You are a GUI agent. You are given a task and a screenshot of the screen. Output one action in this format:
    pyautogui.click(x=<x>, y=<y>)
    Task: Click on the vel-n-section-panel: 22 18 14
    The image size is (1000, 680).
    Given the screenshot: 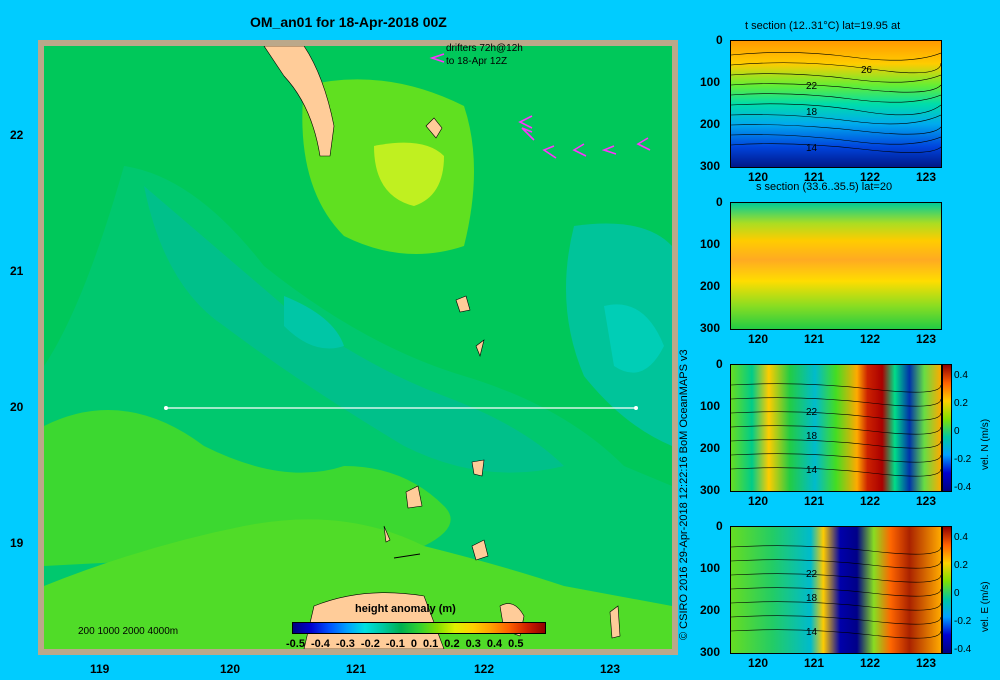 What is the action you would take?
    pyautogui.click(x=836, y=428)
    